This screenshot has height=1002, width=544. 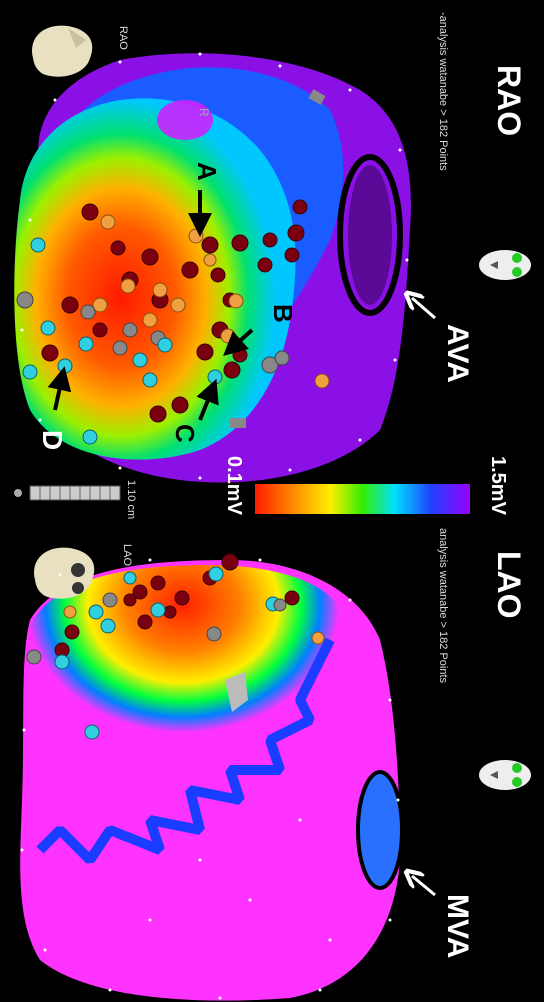 I want to click on aortic-valve-annulus, so click(x=370, y=235).